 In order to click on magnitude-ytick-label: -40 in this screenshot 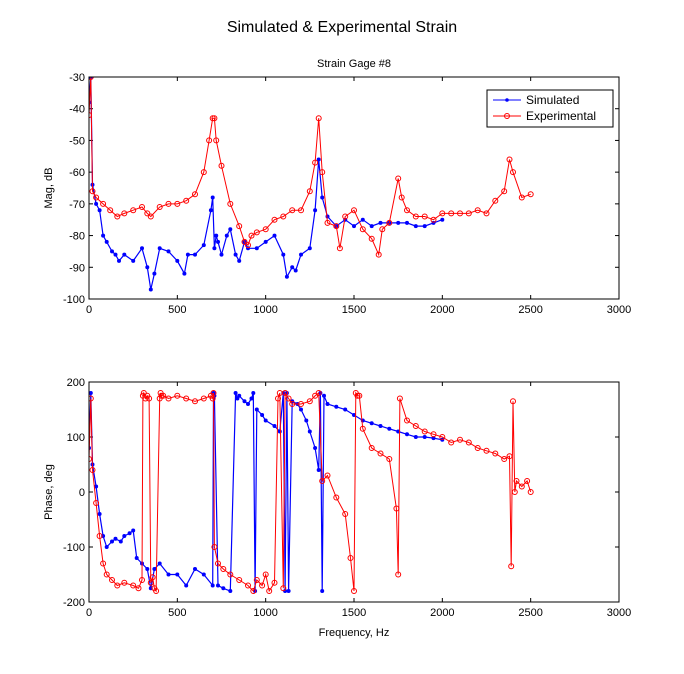, I will do `click(77, 110)`.